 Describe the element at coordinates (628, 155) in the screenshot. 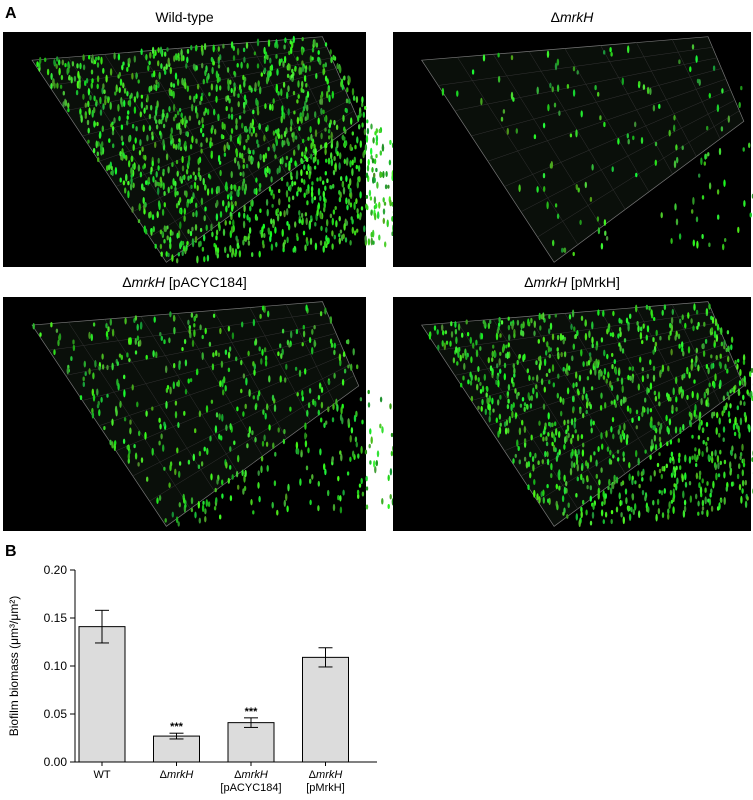

I see `grid-overlay` at that location.